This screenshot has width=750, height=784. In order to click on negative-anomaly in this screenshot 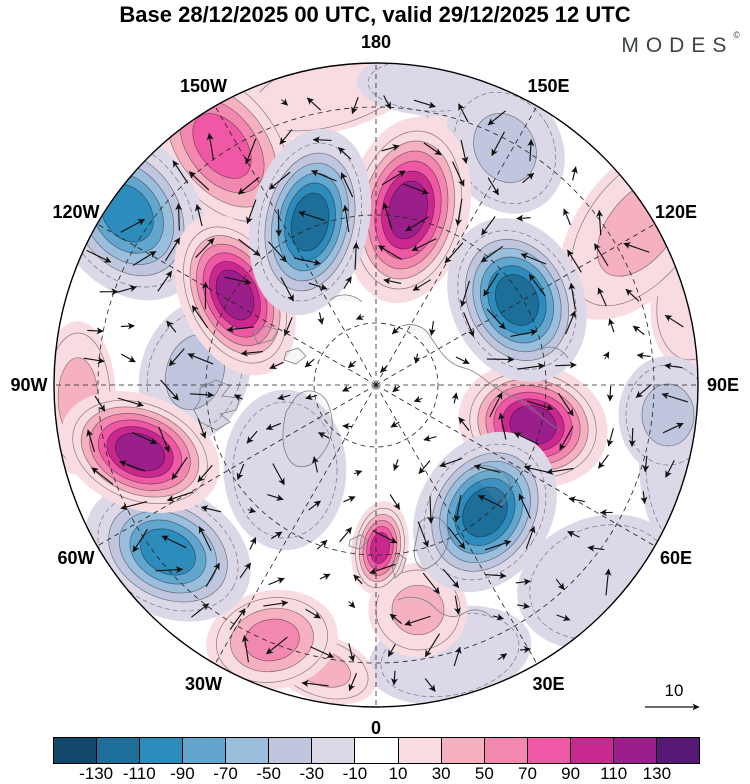, I will do `click(667, 415)`.